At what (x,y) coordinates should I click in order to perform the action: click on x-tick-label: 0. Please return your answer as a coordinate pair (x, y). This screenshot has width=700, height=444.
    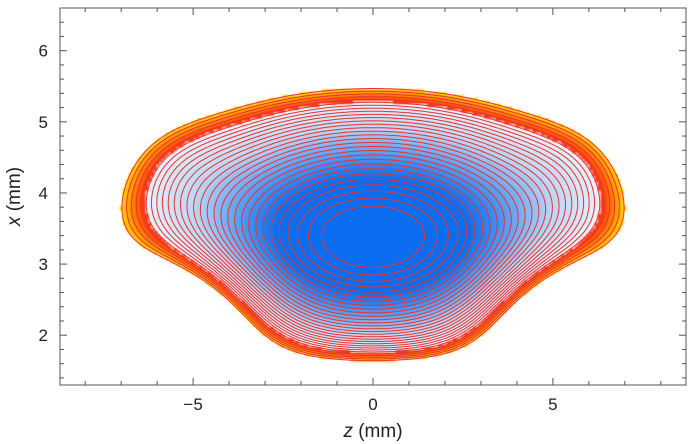
    Looking at the image, I should click on (372, 404).